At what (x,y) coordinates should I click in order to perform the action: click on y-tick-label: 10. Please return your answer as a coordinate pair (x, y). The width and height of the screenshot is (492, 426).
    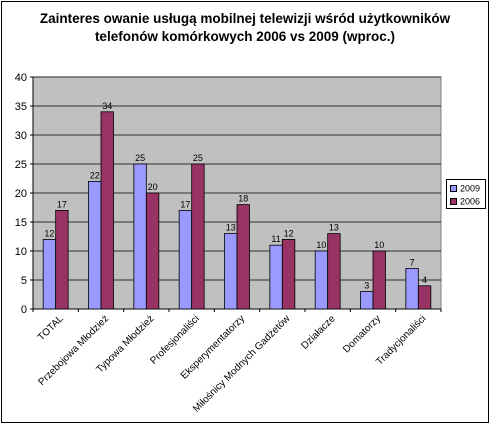
    Looking at the image, I should click on (21, 252).